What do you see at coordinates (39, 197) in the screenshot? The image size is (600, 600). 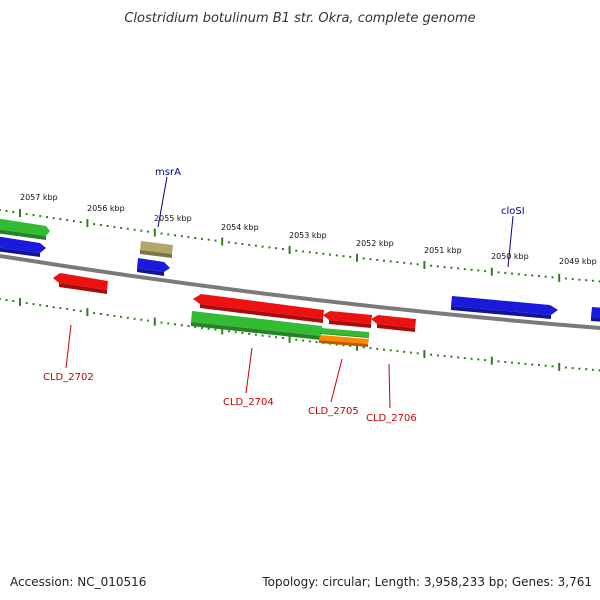 I see `ruler-label-2057: 2057 kbp` at bounding box center [39, 197].